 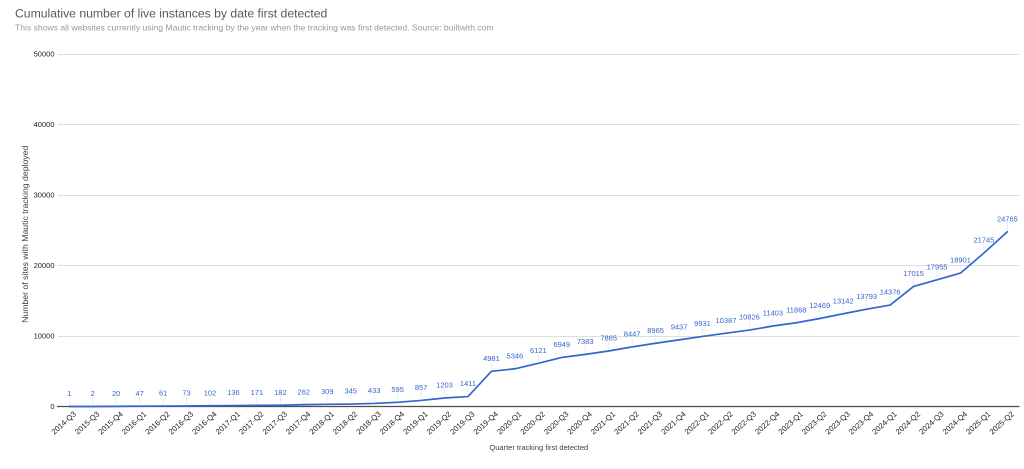 I want to click on svg-text: 10000, so click(x=44, y=336).